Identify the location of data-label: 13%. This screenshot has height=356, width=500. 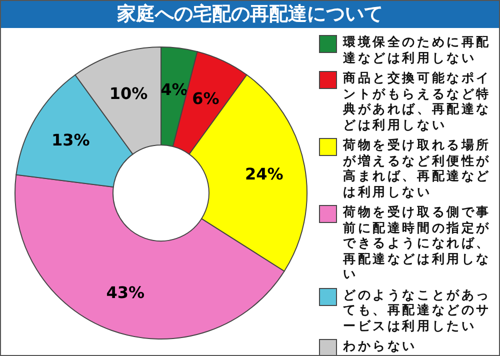
(70, 140).